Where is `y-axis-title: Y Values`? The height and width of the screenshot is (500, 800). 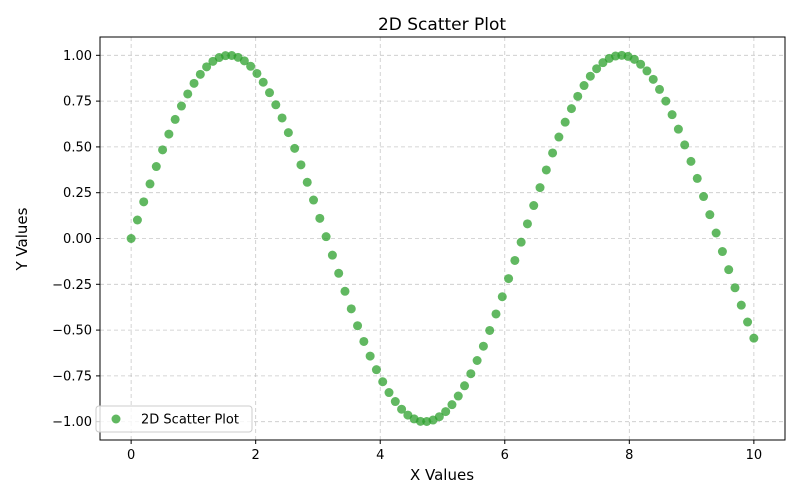 y-axis-title: Y Values is located at coordinates (22, 239).